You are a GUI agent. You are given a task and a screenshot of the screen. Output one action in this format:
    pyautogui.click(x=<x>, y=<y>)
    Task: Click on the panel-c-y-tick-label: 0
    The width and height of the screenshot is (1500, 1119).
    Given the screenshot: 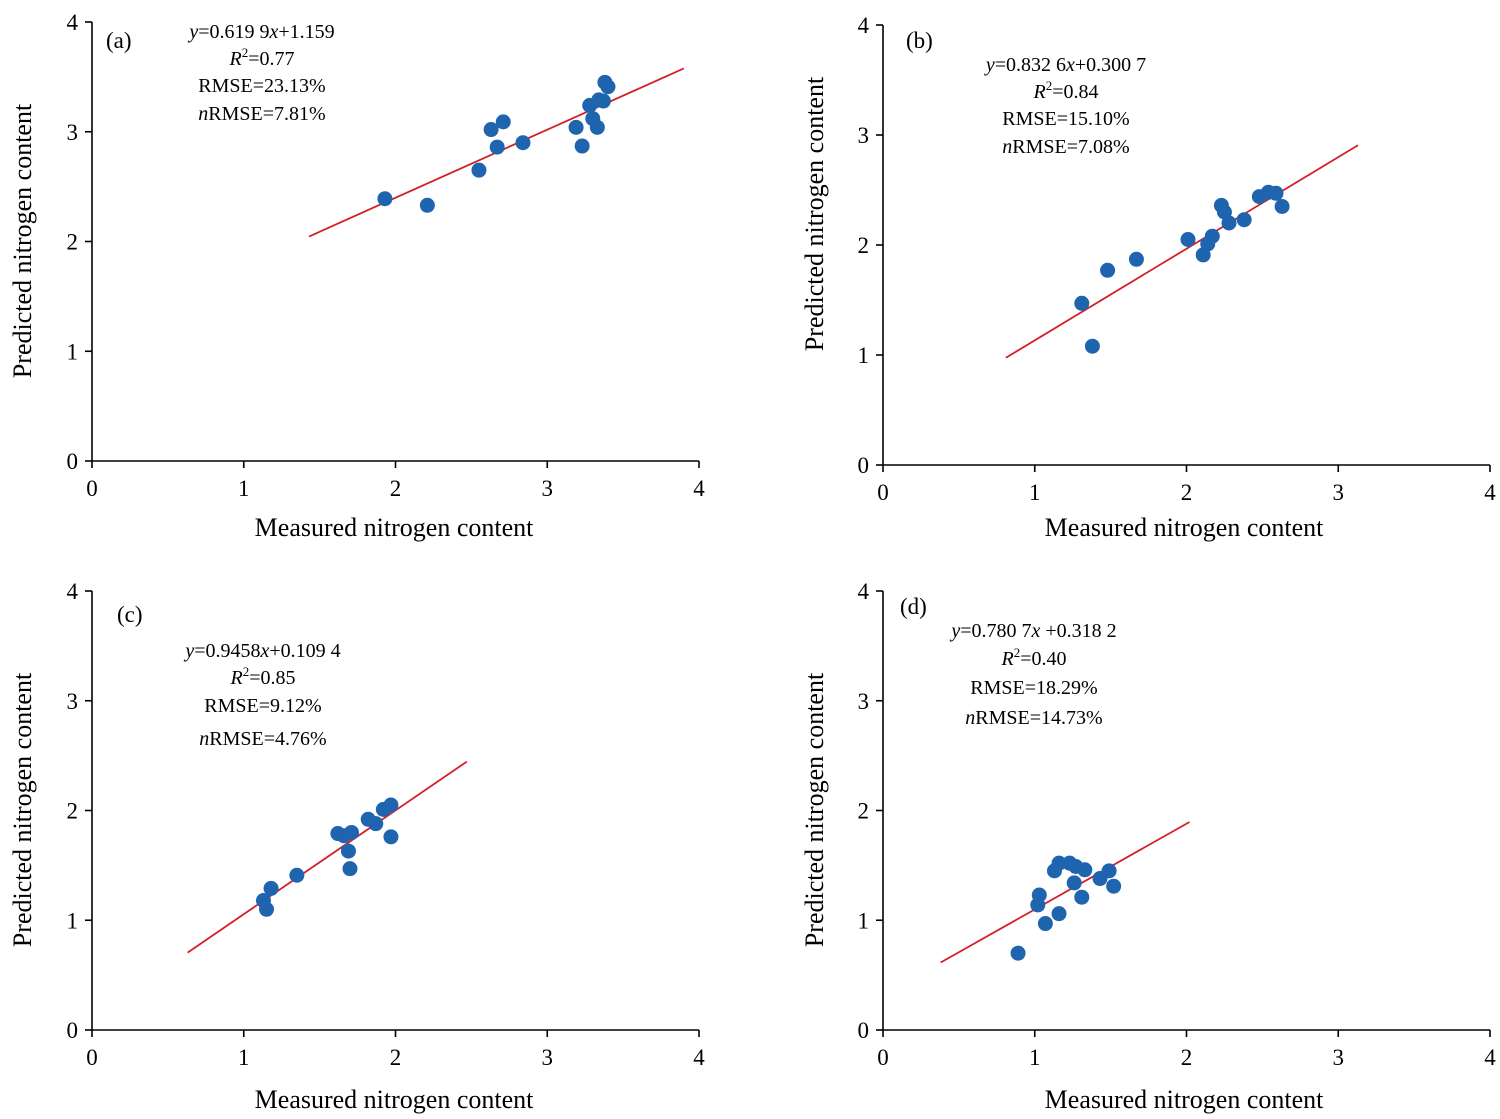 What is the action you would take?
    pyautogui.click(x=73, y=1030)
    